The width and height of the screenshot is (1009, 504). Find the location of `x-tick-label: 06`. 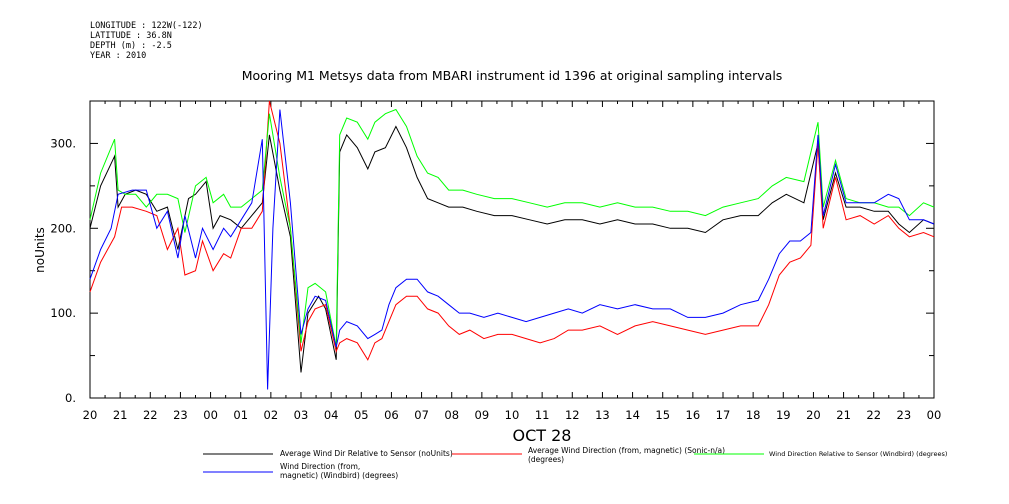

x-tick-label: 06 is located at coordinates (391, 415).